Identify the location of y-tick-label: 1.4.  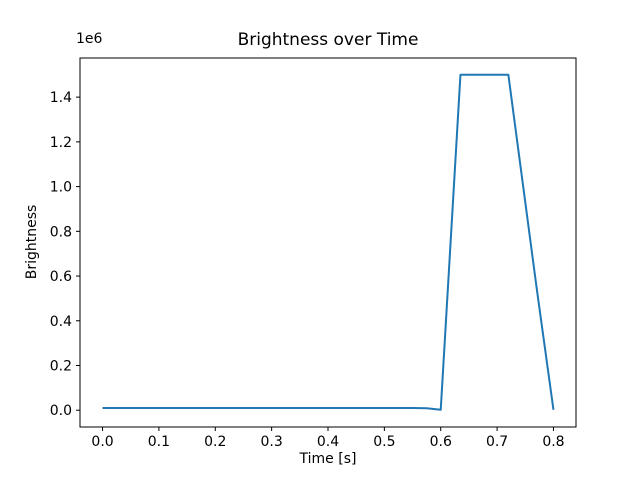
(61, 98).